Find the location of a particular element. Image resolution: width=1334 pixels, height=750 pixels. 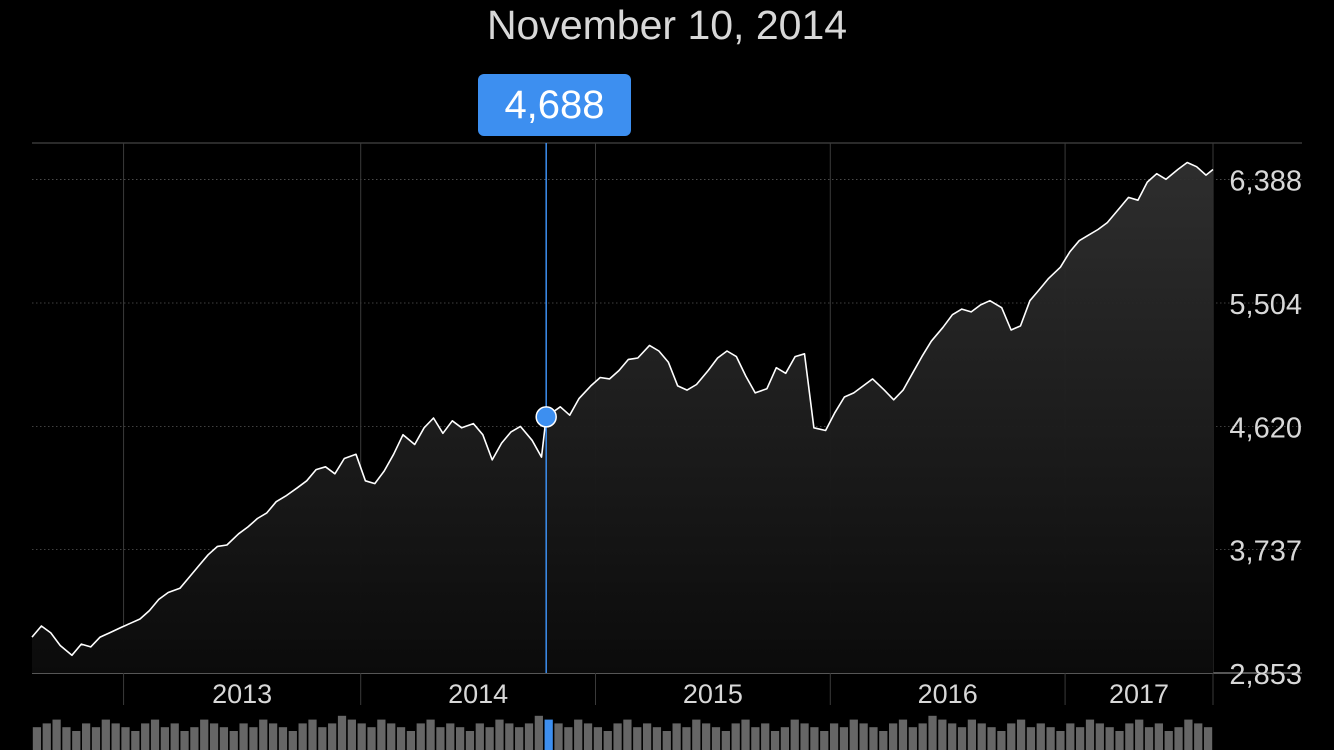

volume-bars is located at coordinates (622, 732).